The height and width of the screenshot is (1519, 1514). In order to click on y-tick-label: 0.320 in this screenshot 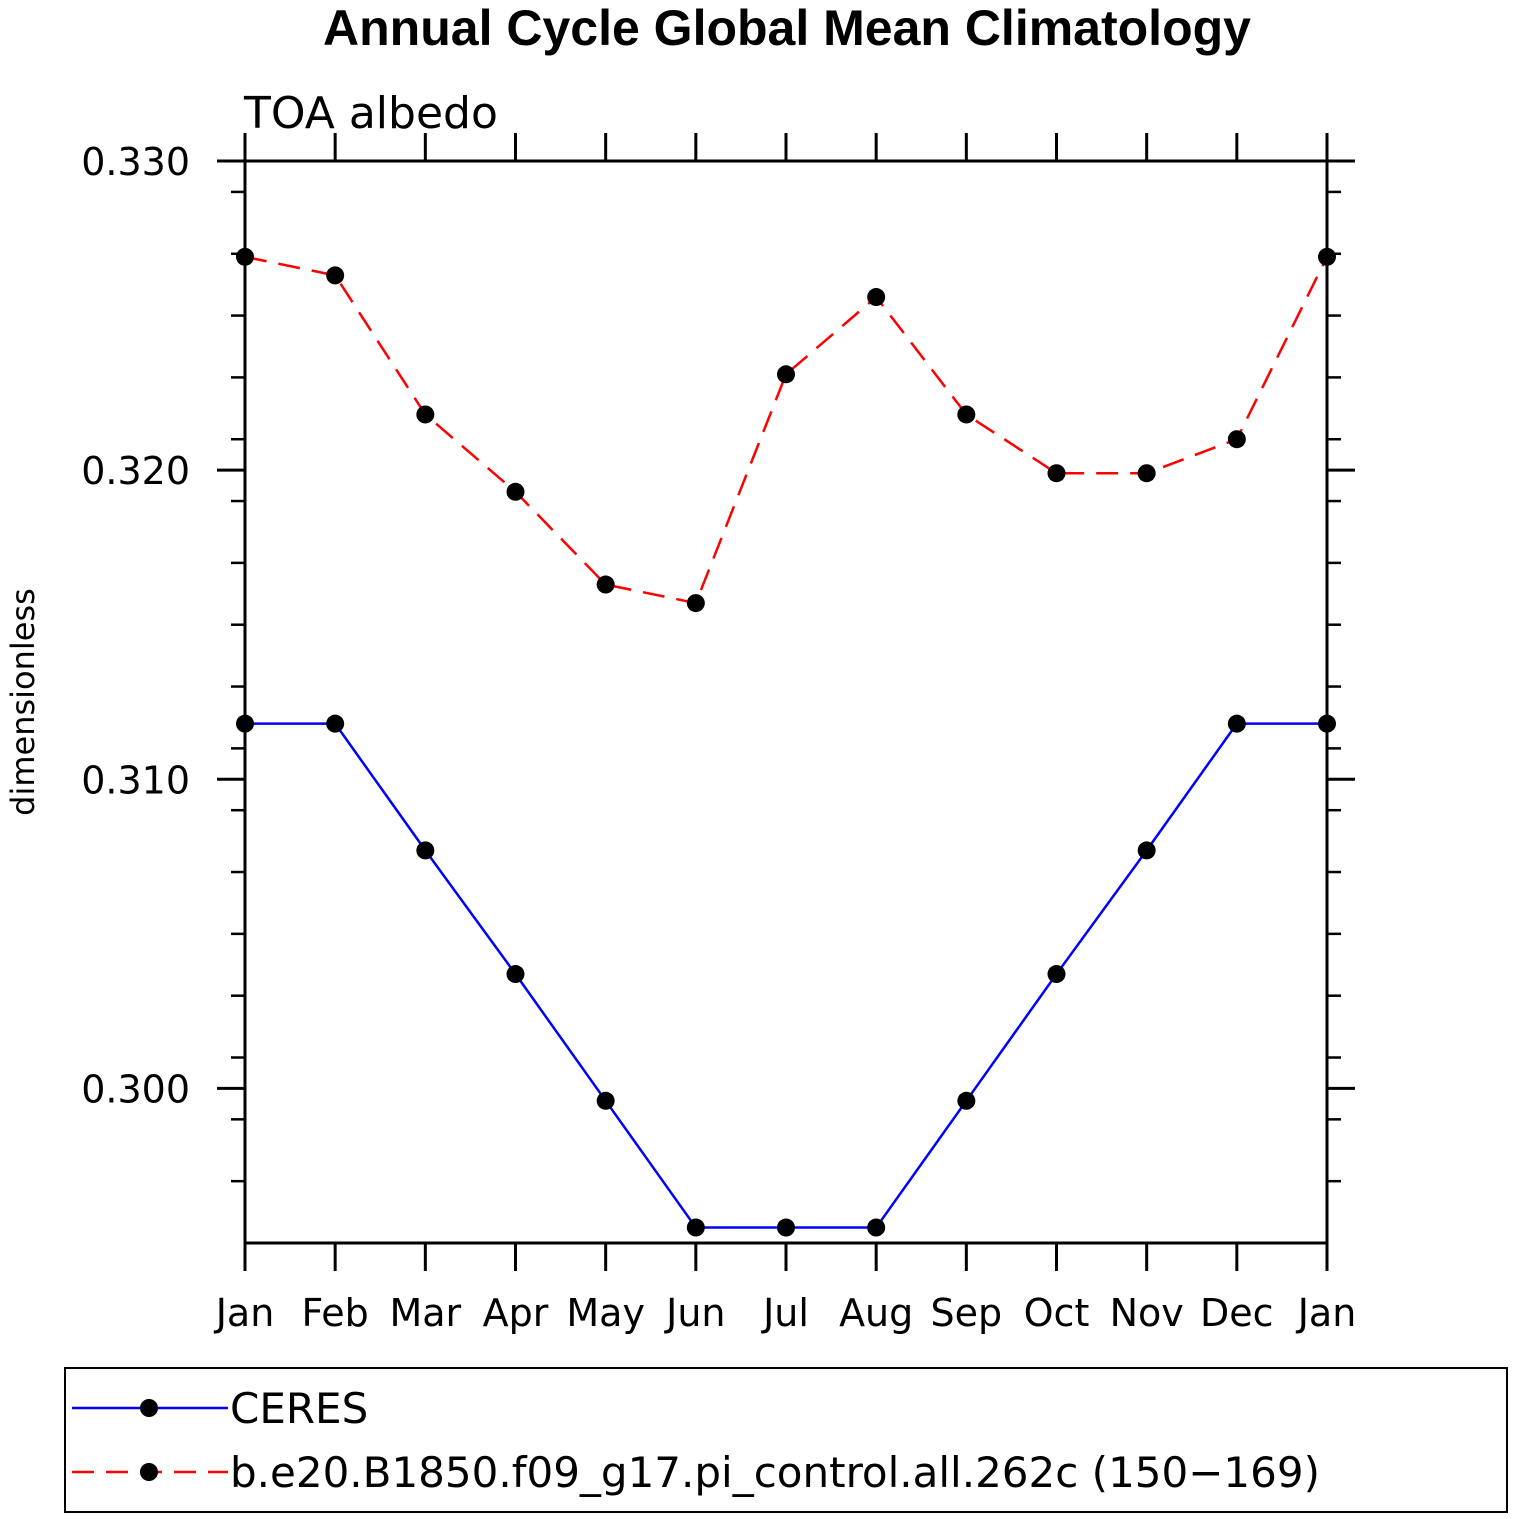, I will do `click(135, 471)`.